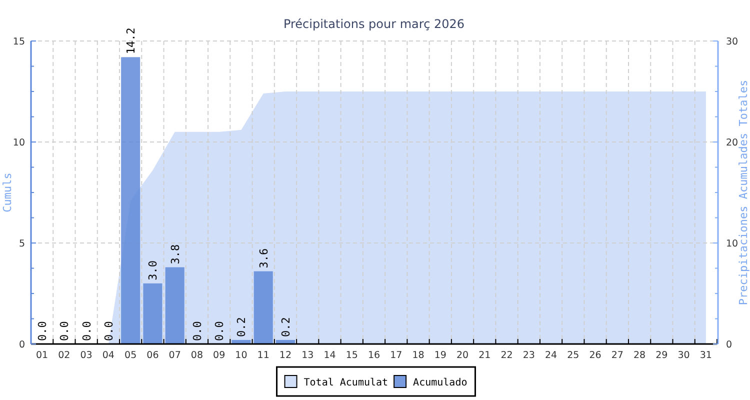  Describe the element at coordinates (174, 355) in the screenshot. I see `x-tick-label: 07` at that location.